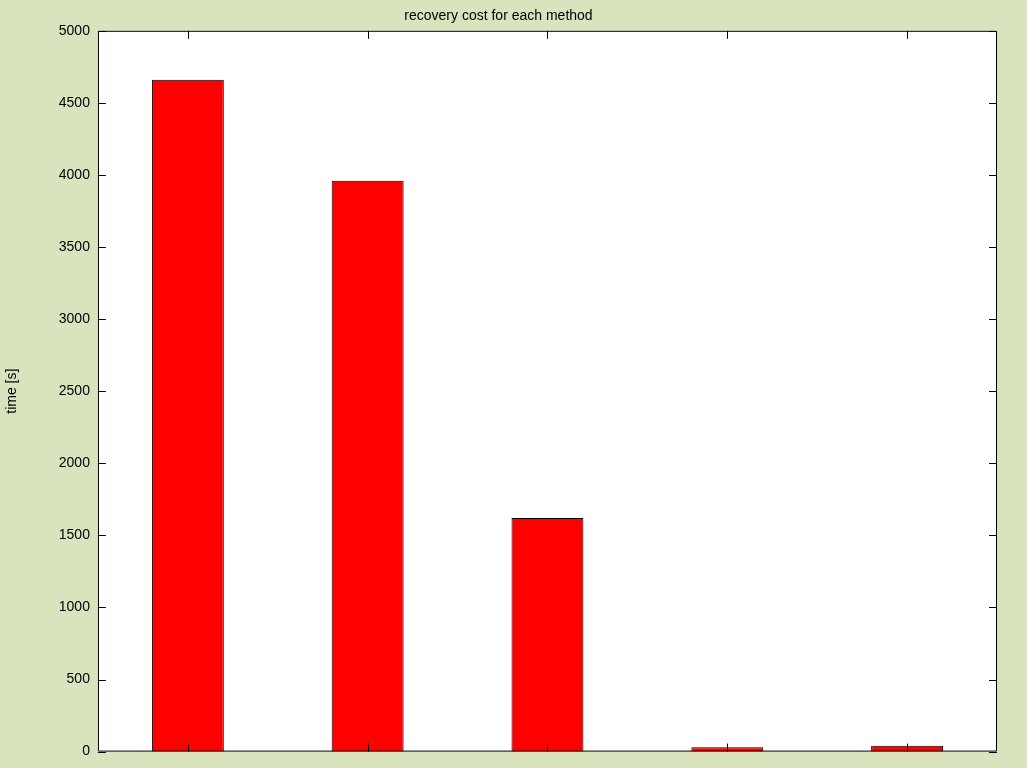 The image size is (1027, 768). What do you see at coordinates (74, 534) in the screenshot?
I see `y-tick-label: 1500` at bounding box center [74, 534].